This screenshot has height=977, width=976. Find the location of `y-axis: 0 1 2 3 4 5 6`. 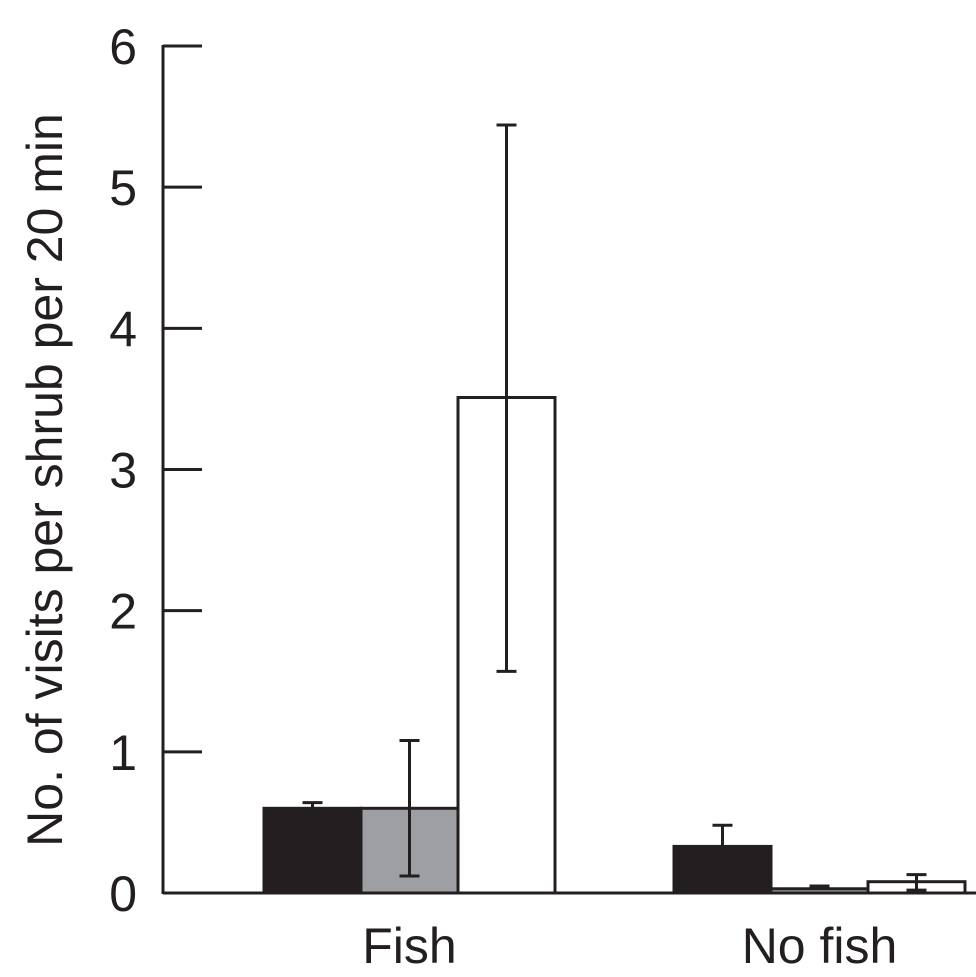

y-axis: 0 1 2 3 4 5 6 is located at coordinates (155, 470).